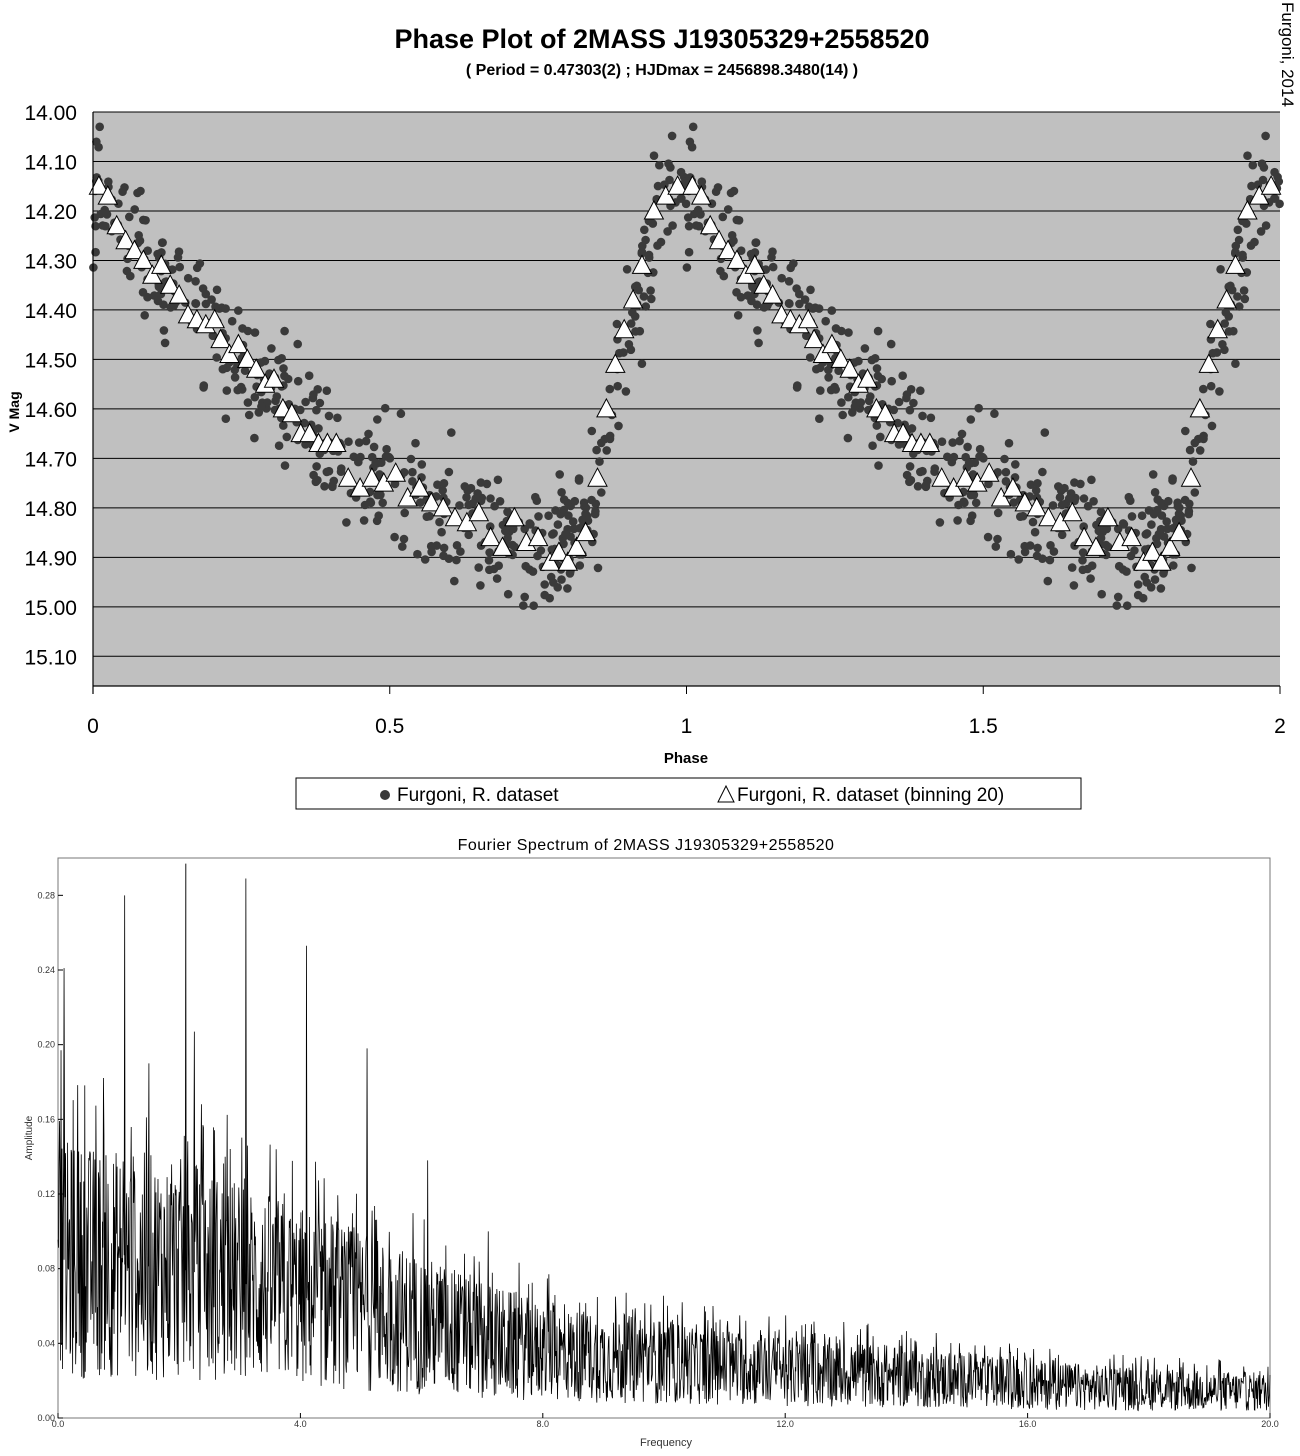 This screenshot has width=1300, height=1456. I want to click on spectrum-x-tick-label: 20.0, so click(1270, 1424).